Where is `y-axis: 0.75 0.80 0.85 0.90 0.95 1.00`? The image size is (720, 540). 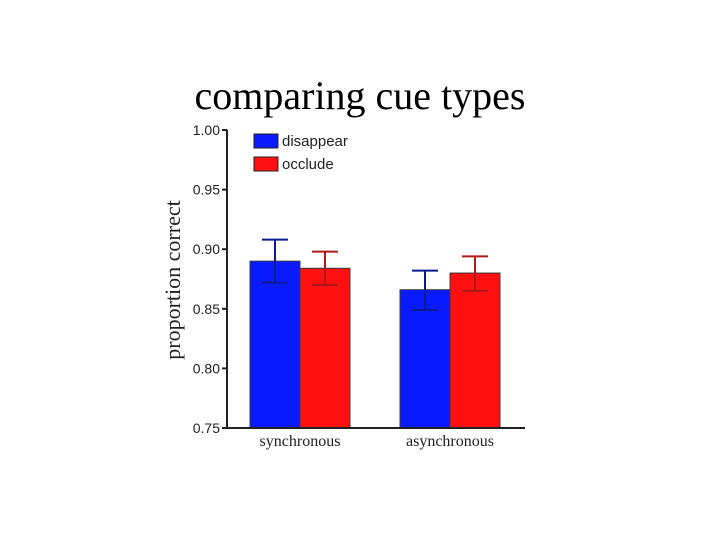
y-axis: 0.75 0.80 0.85 0.90 0.95 1.00 is located at coordinates (210, 279).